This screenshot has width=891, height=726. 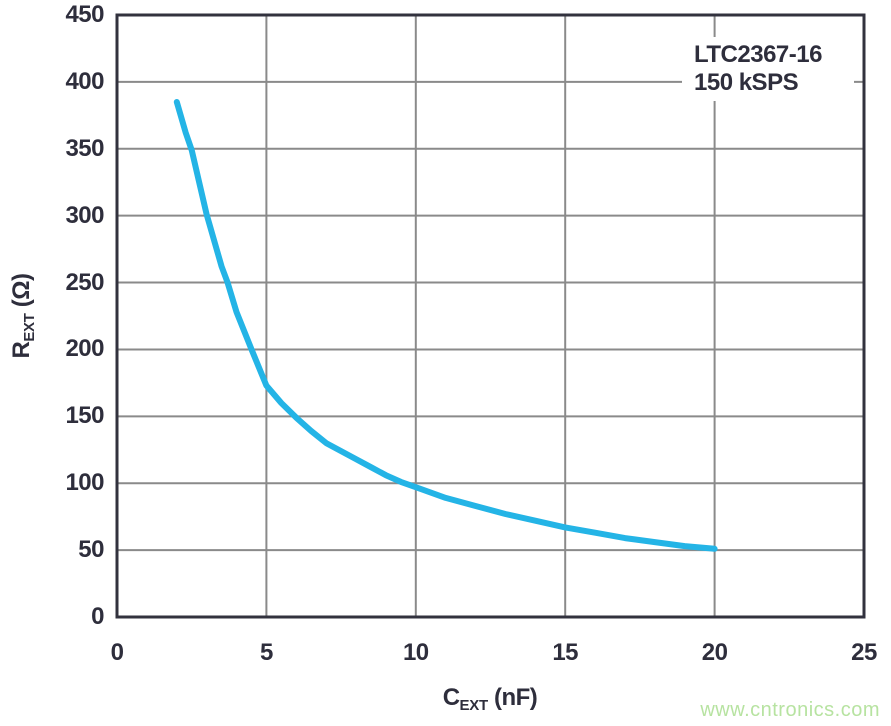 What do you see at coordinates (266, 652) in the screenshot?
I see `x-tick-label: 5` at bounding box center [266, 652].